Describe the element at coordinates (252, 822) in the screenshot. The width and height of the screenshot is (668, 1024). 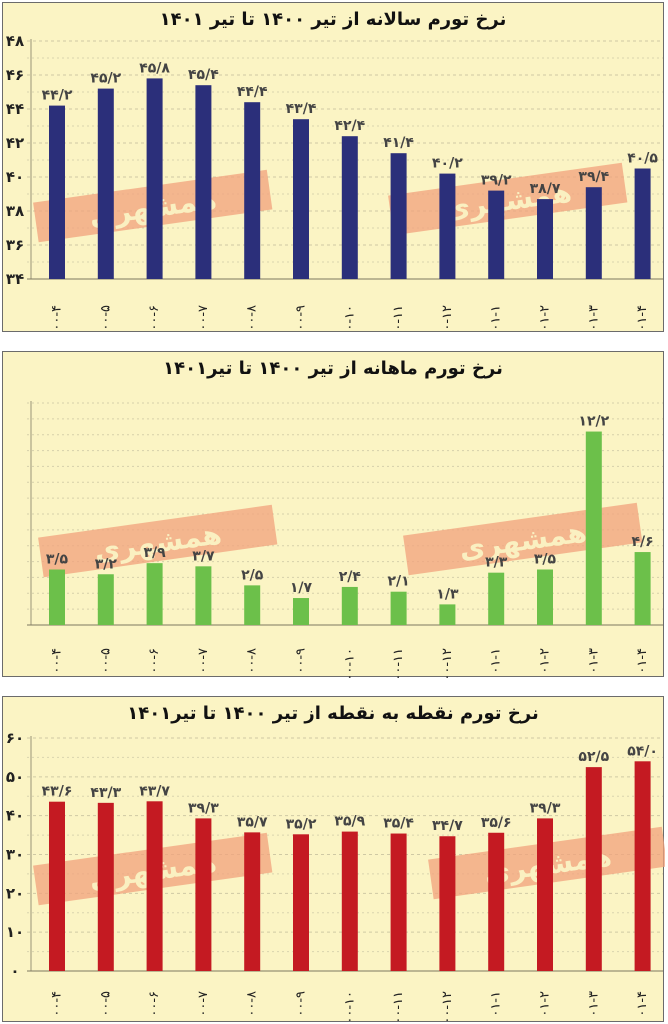
I see `value-label: ۳۵/۷` at that location.